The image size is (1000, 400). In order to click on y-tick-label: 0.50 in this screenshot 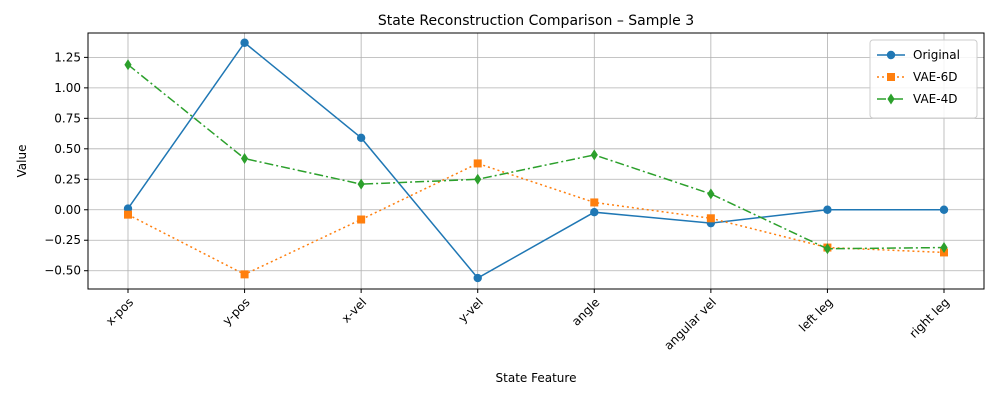, I will do `click(67, 149)`.